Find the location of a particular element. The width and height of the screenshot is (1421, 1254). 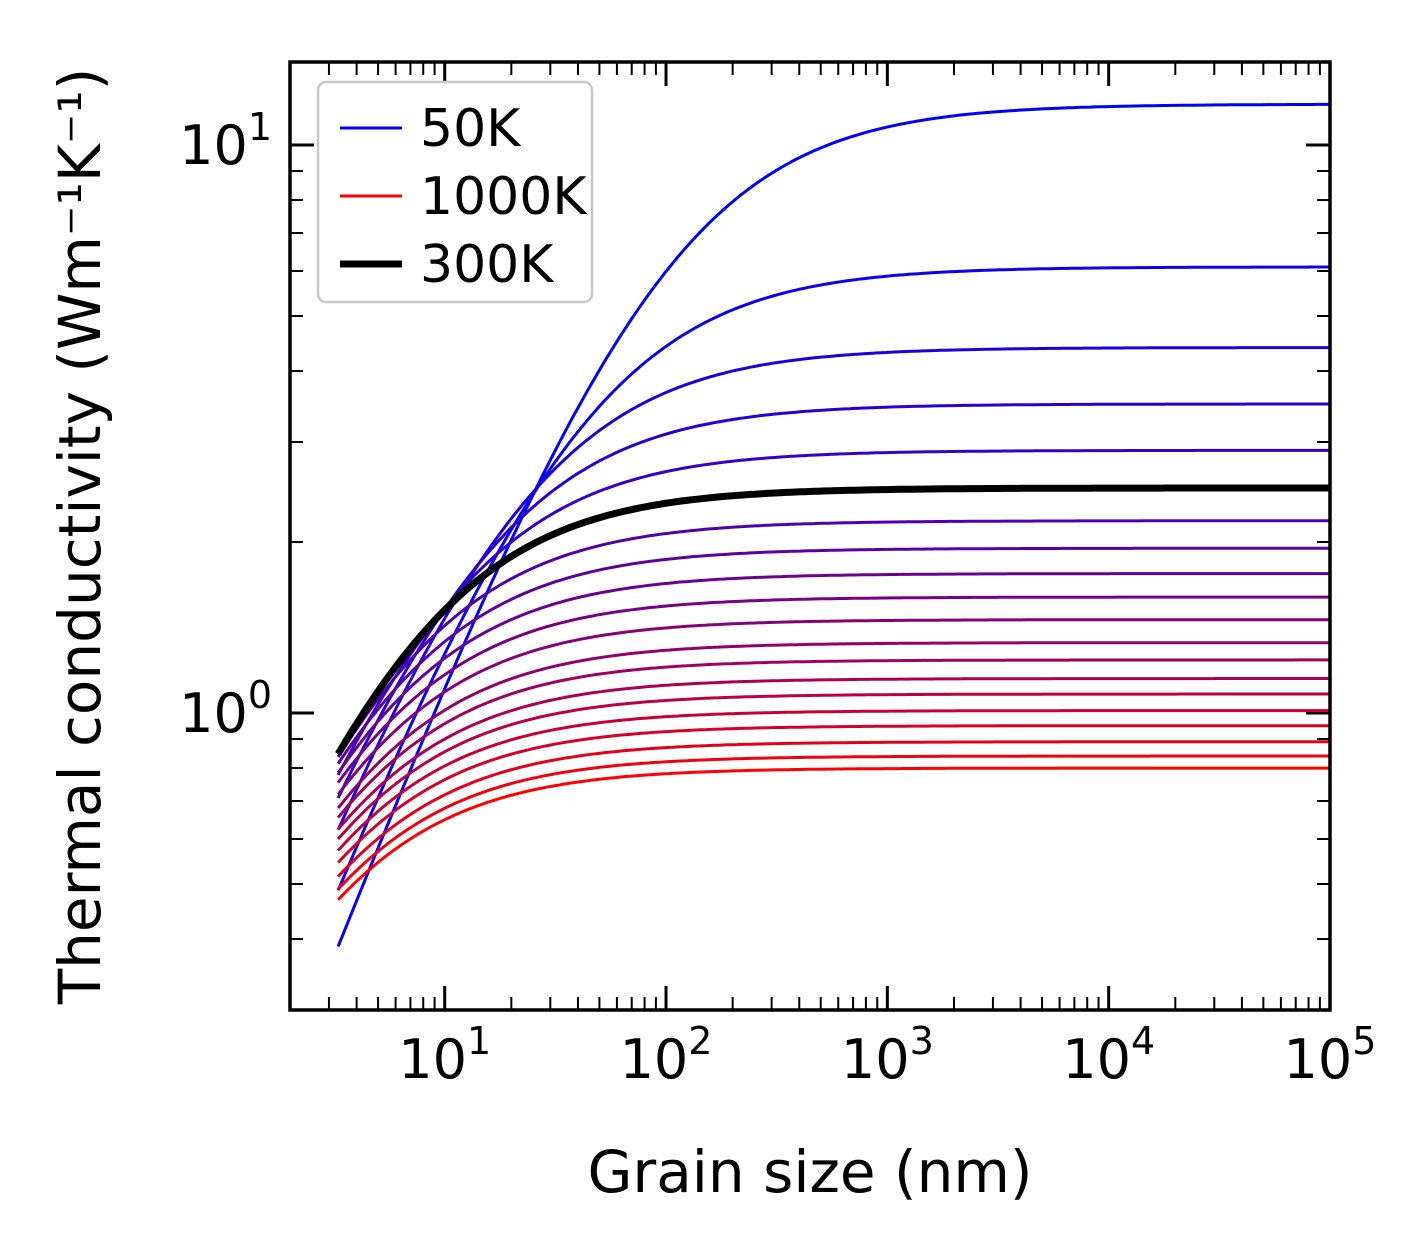

legend: 50K 1000K 300K is located at coordinates (455, 192).